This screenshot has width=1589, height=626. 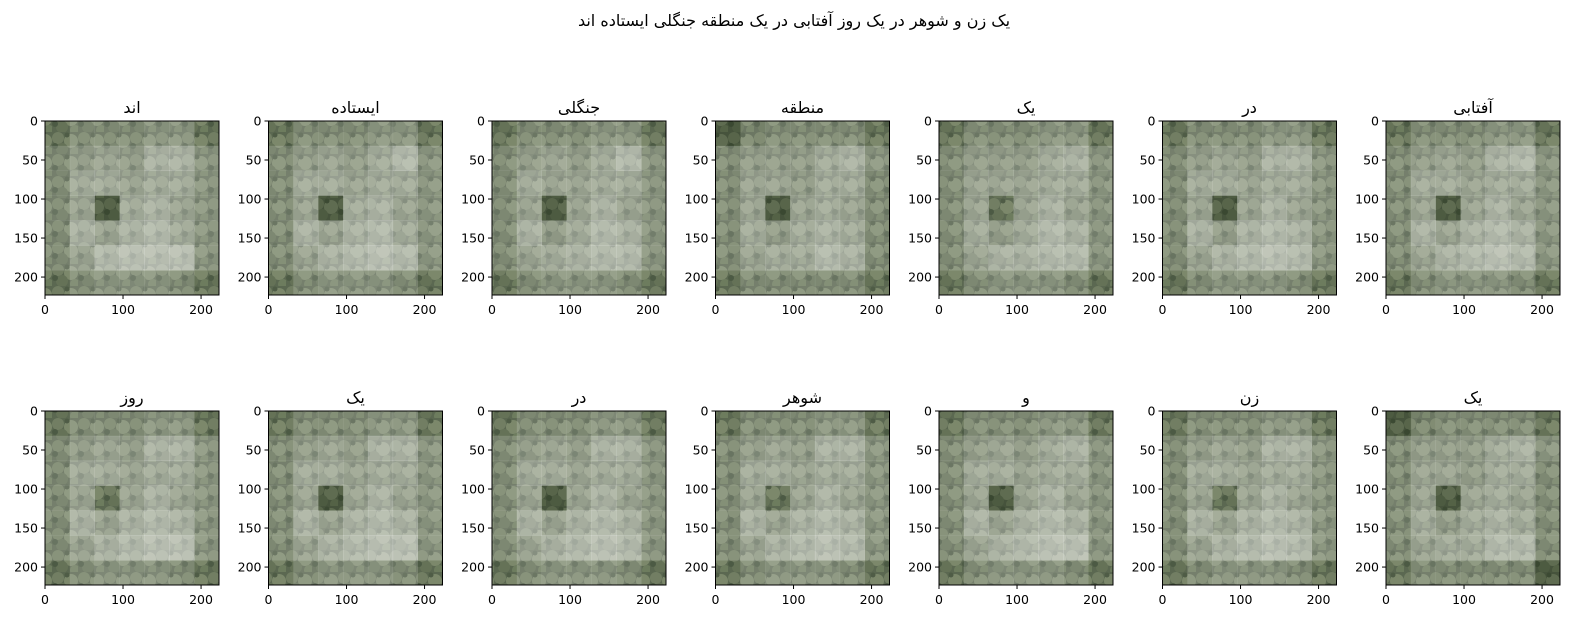 What do you see at coordinates (481, 121) in the screenshot?
I see `y-tick-label: 0` at bounding box center [481, 121].